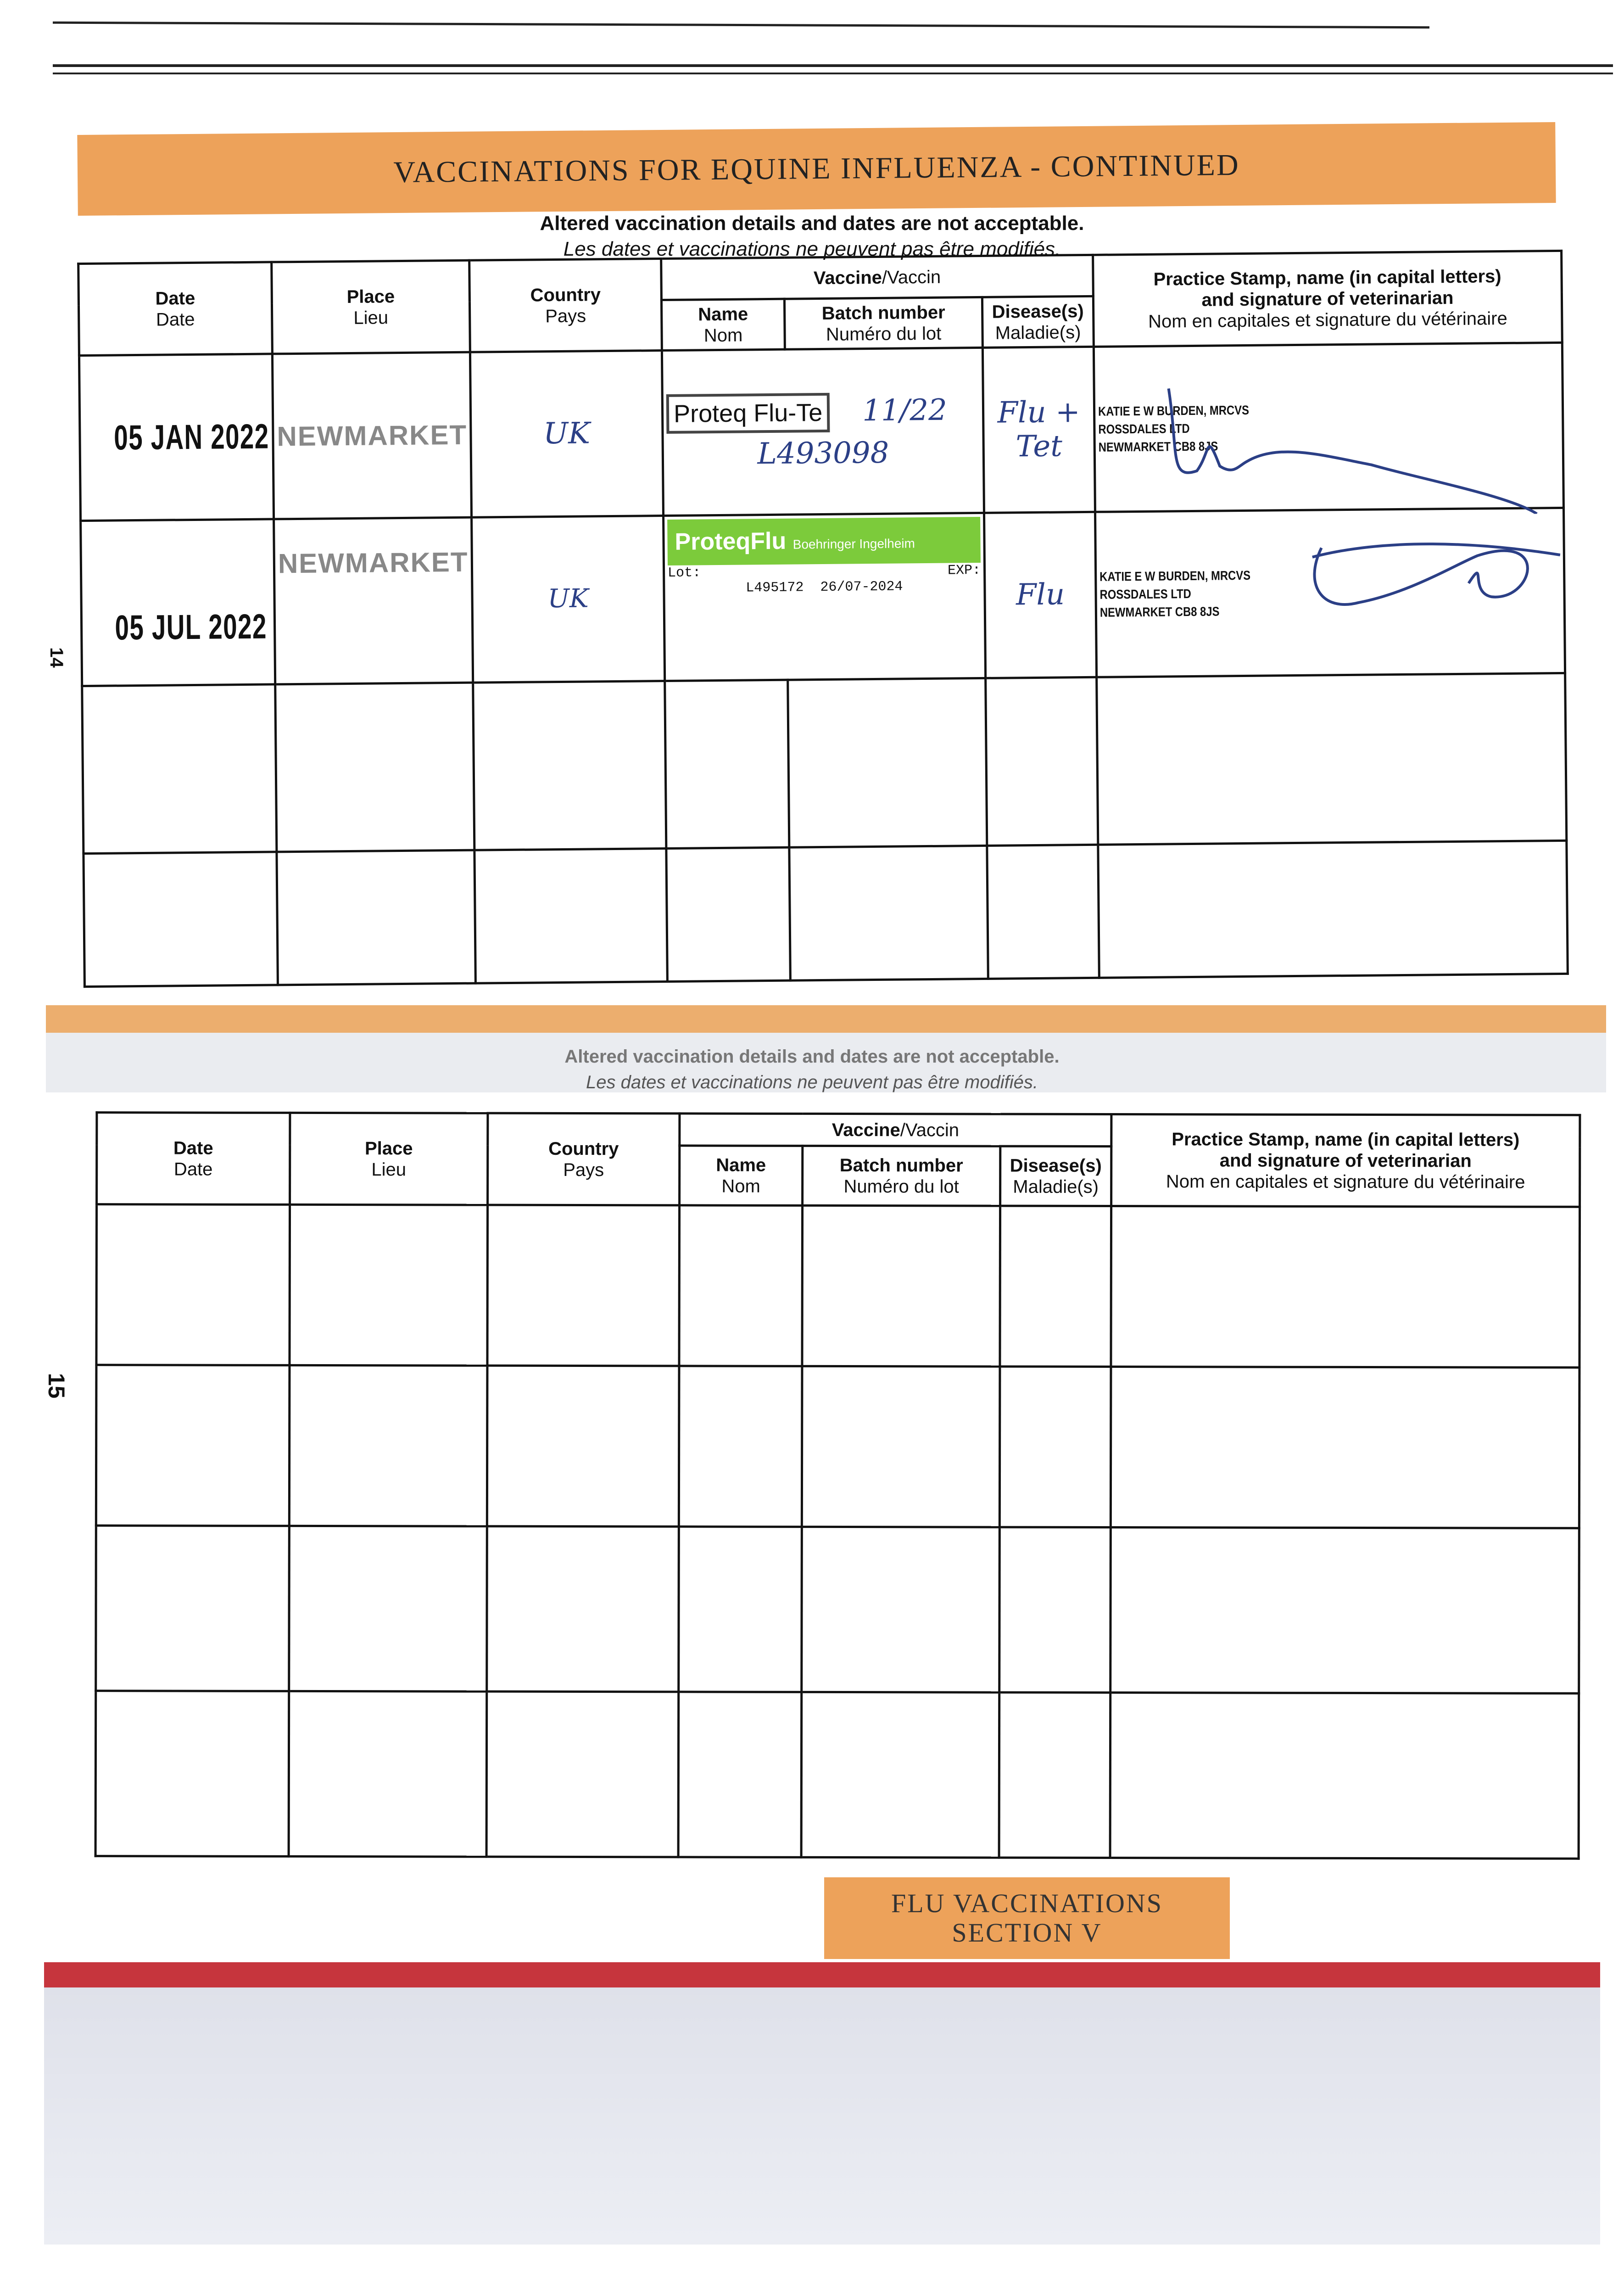  Describe the element at coordinates (824, 541) in the screenshot. I see `vaccine-sticker: ProteqFlu Boehringer Ingelheim` at that location.